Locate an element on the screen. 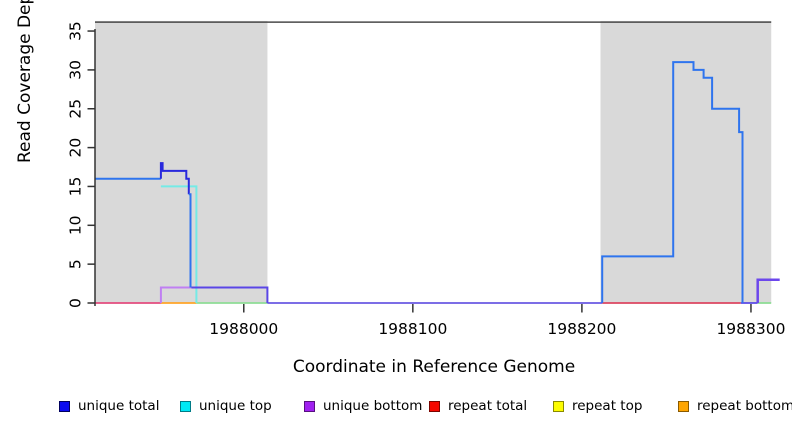  unique-top-swatch-icon is located at coordinates (185, 406).